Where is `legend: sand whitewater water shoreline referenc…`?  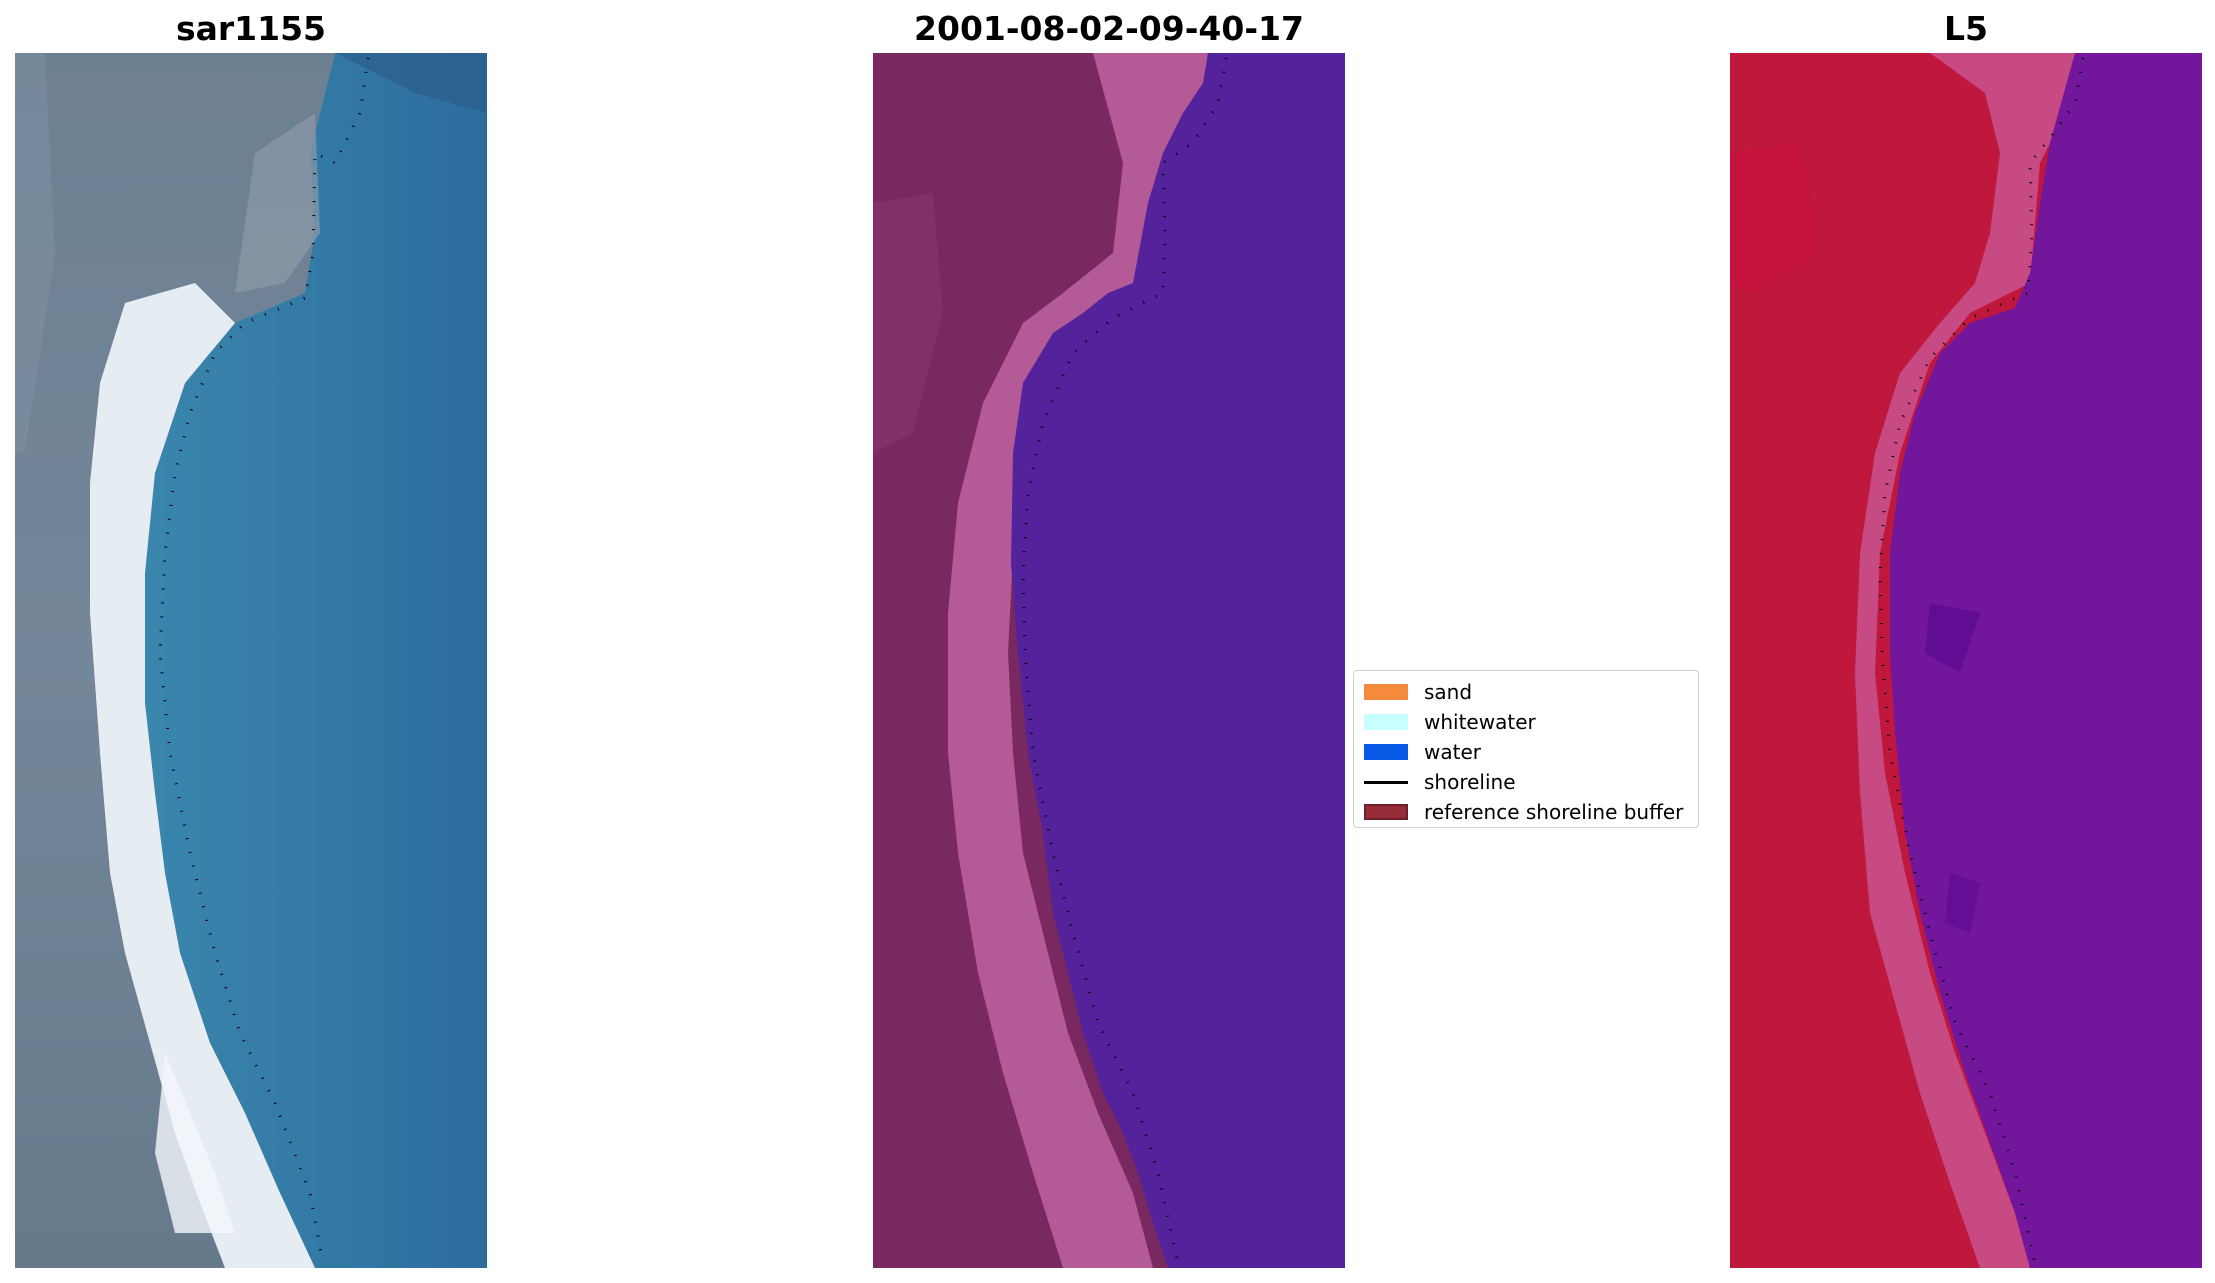
legend: sand whitewater water shoreline referenc… is located at coordinates (1526, 749).